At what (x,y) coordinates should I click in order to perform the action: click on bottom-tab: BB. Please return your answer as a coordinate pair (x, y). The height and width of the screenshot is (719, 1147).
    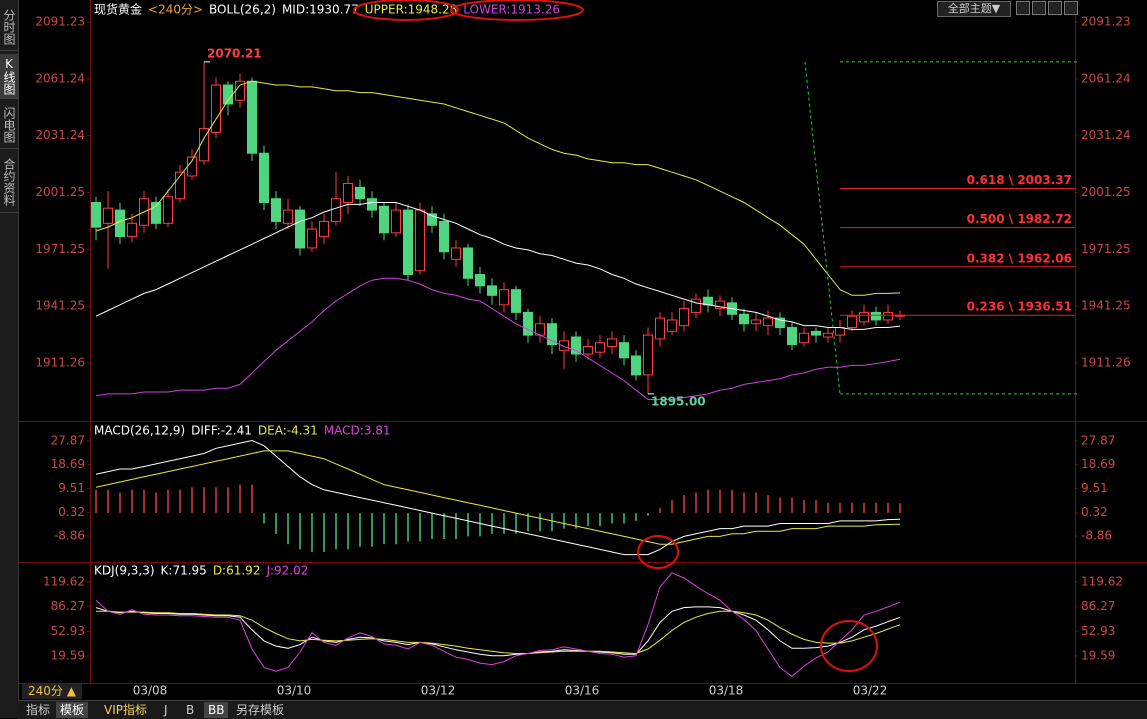
    Looking at the image, I should click on (216, 710).